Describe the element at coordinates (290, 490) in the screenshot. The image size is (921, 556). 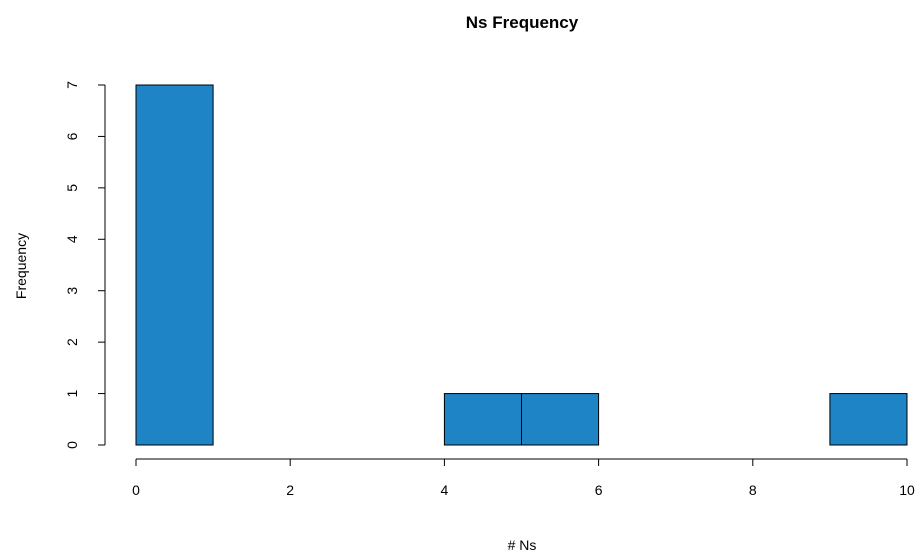
I see `x-tick-label: 2` at that location.